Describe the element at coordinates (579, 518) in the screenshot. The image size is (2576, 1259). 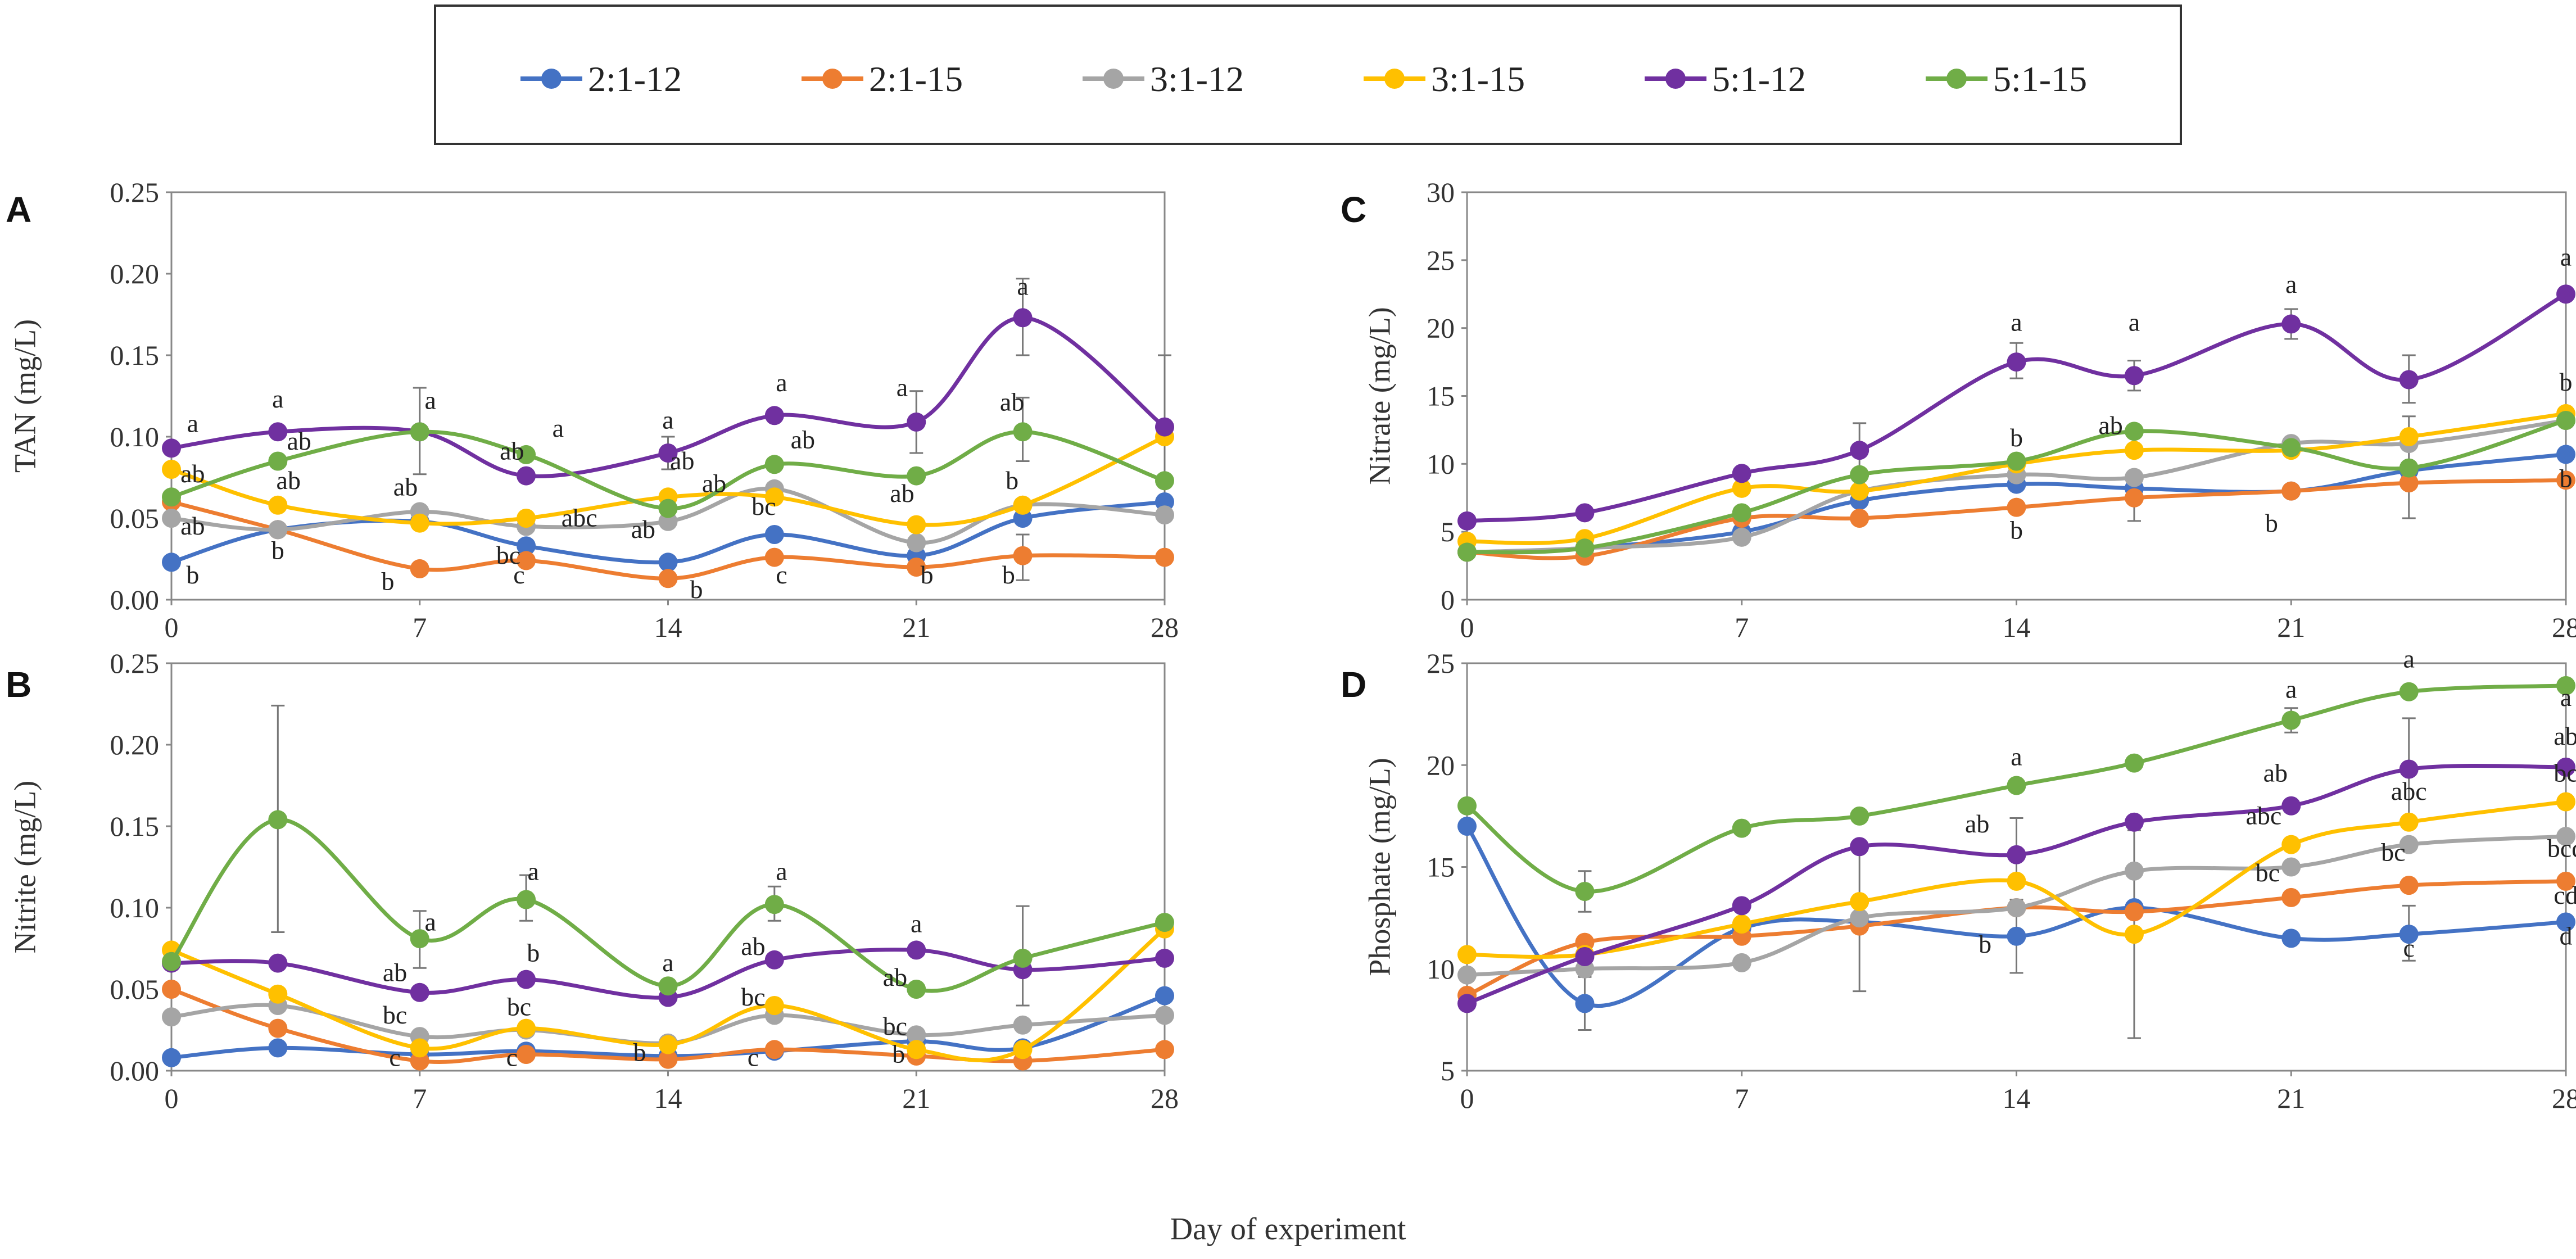
I see `significance-label: abc` at that location.